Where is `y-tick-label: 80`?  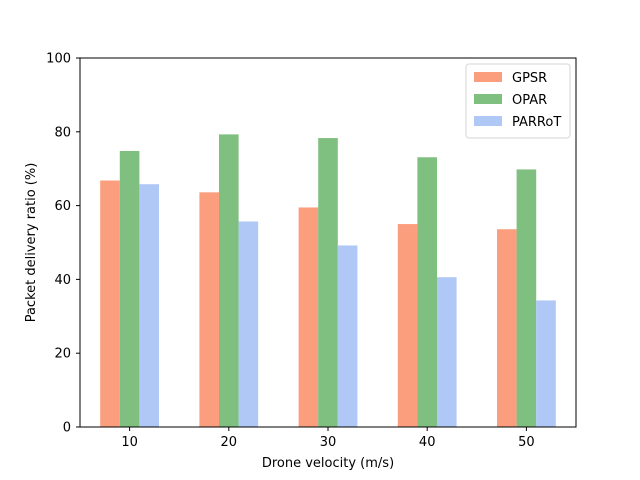
y-tick-label: 80 is located at coordinates (62, 132).